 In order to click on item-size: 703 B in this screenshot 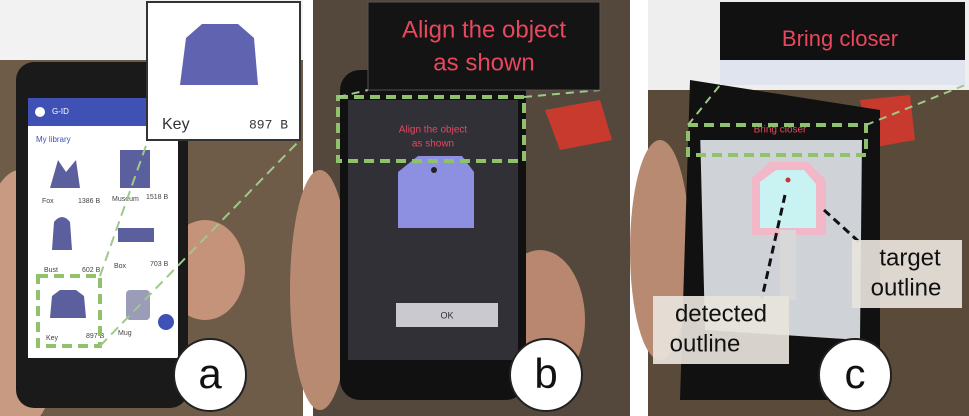, I will do `click(159, 264)`.